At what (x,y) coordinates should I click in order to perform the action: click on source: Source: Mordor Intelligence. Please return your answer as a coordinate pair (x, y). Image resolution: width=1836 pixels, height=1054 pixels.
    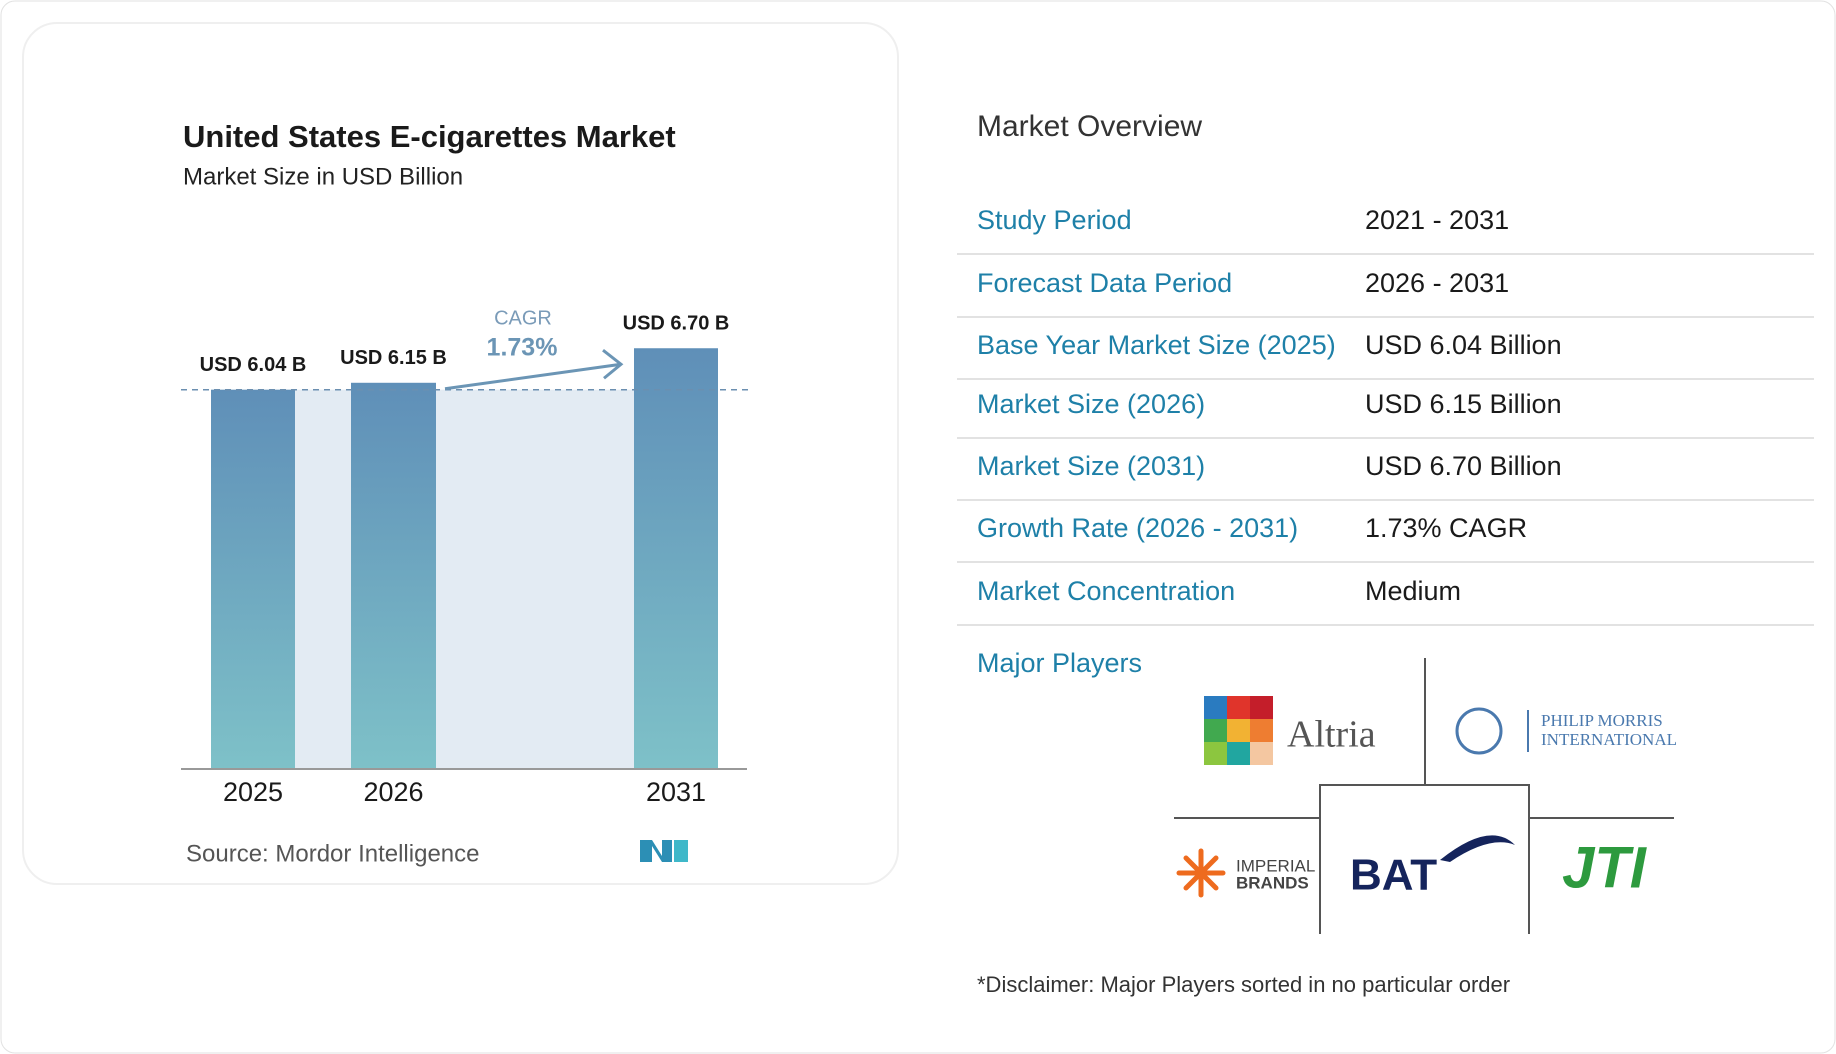
    Looking at the image, I should click on (332, 853).